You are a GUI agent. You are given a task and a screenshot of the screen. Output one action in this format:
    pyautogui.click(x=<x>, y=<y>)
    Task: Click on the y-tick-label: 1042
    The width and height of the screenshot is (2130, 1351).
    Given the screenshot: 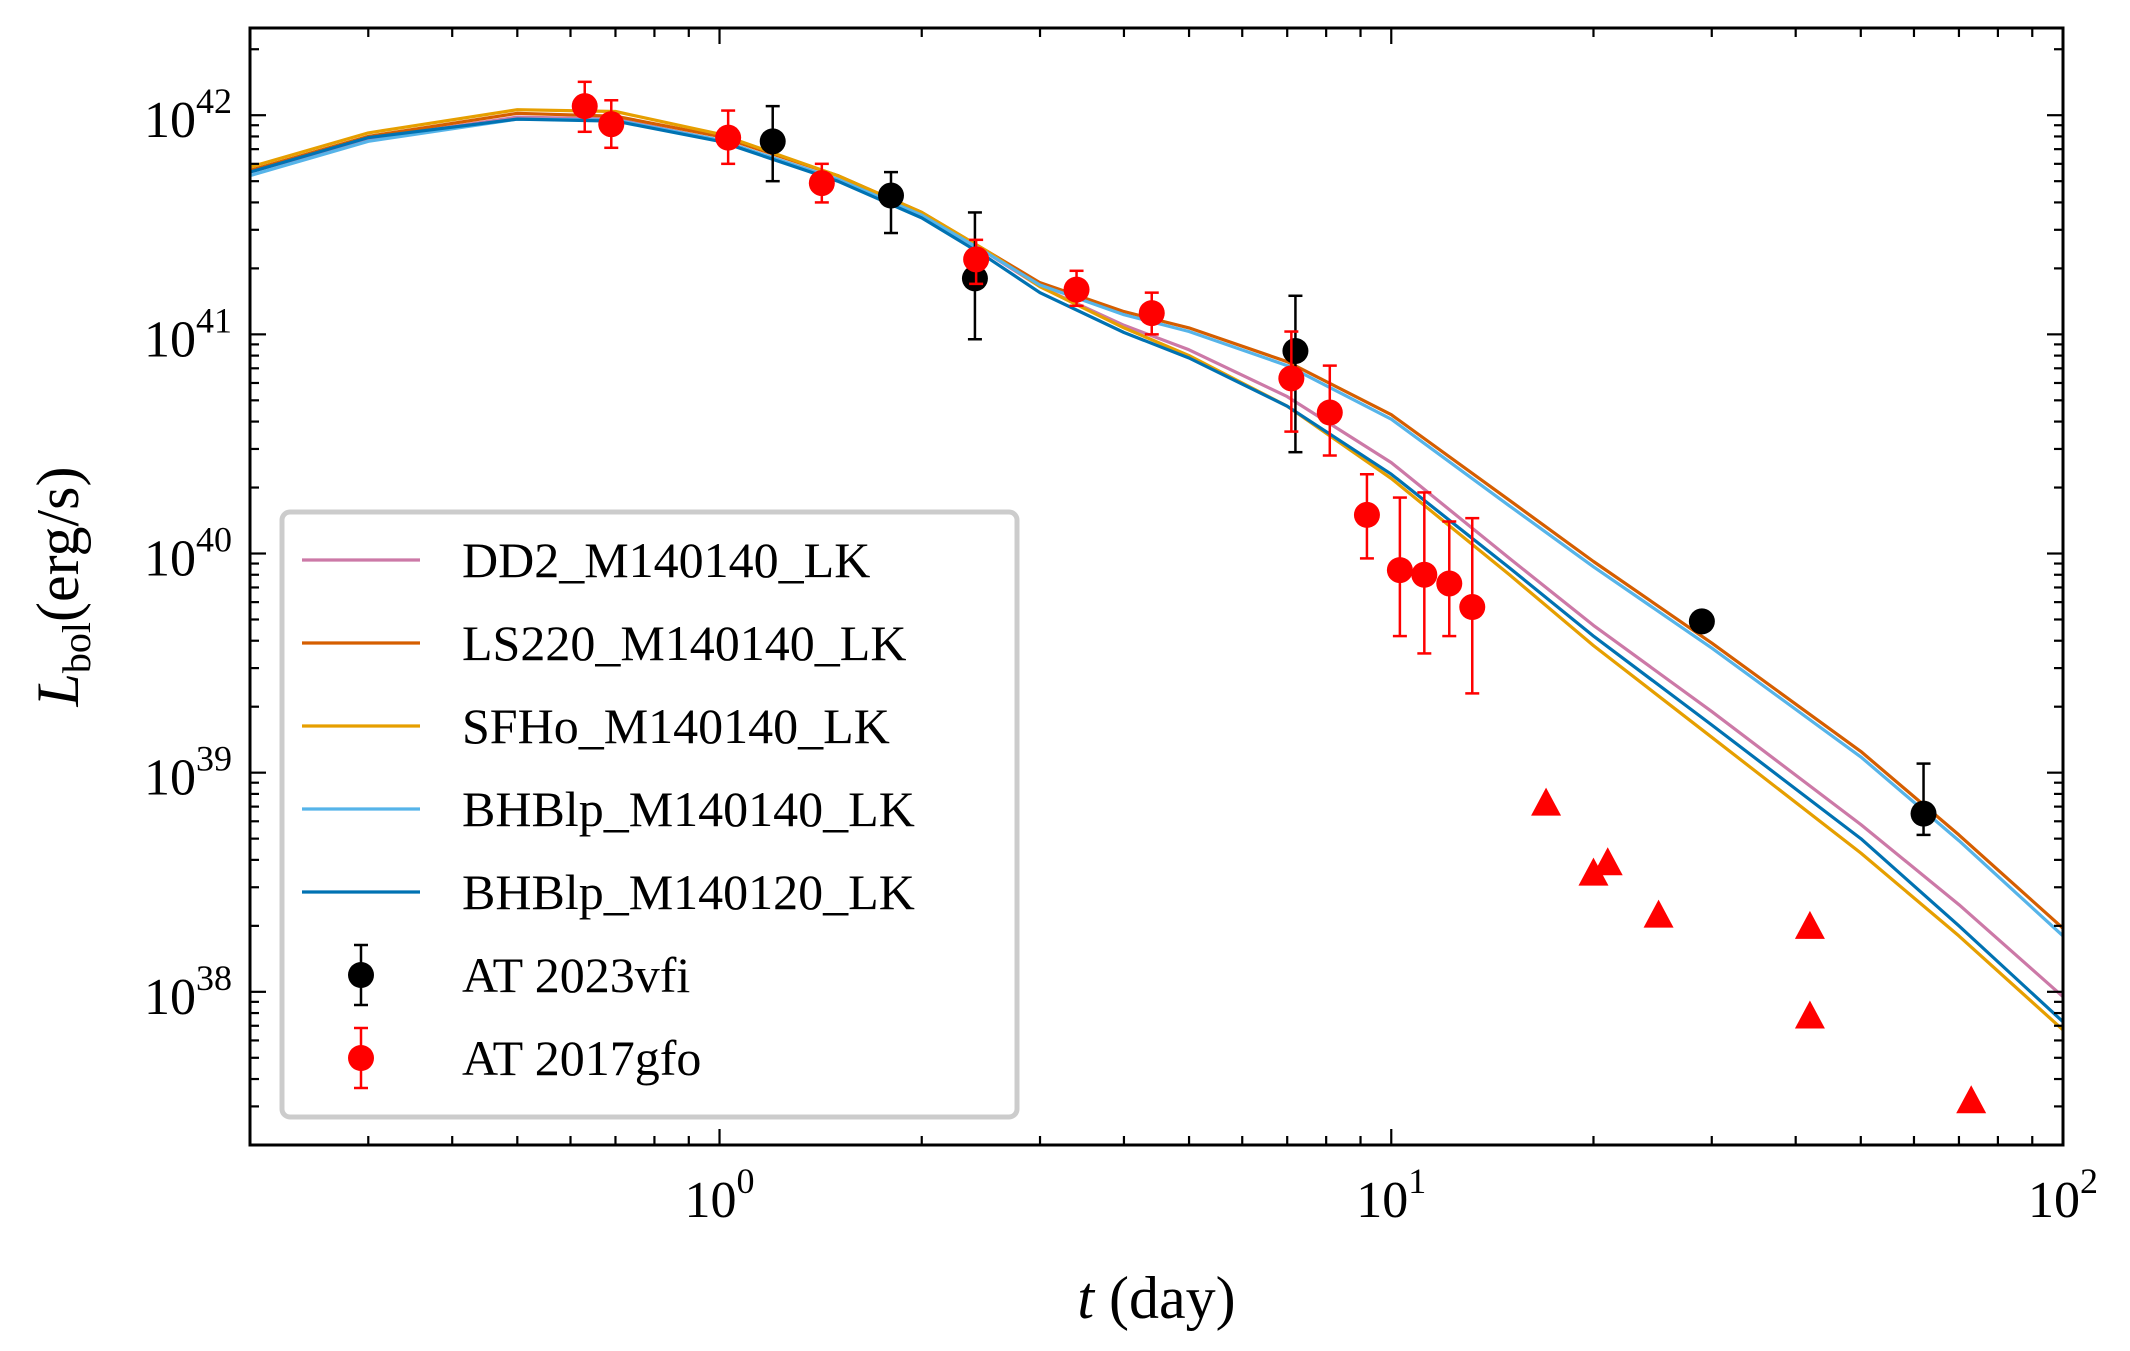 What is the action you would take?
    pyautogui.click(x=188, y=115)
    